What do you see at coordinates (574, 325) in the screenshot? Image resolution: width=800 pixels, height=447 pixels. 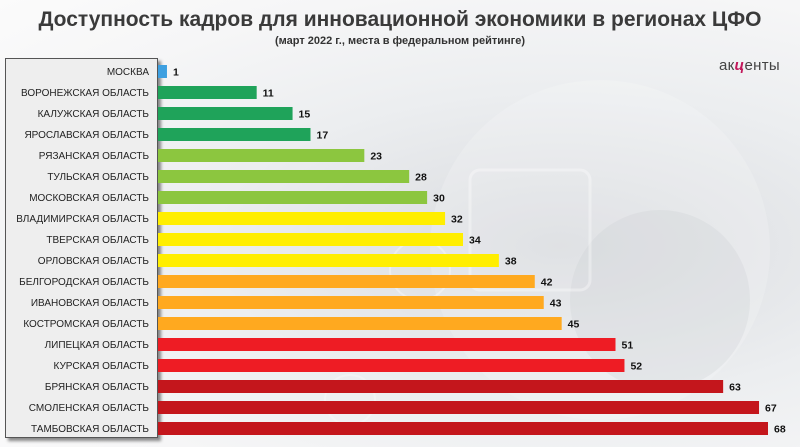 I see `value-label: 45` at bounding box center [574, 325].